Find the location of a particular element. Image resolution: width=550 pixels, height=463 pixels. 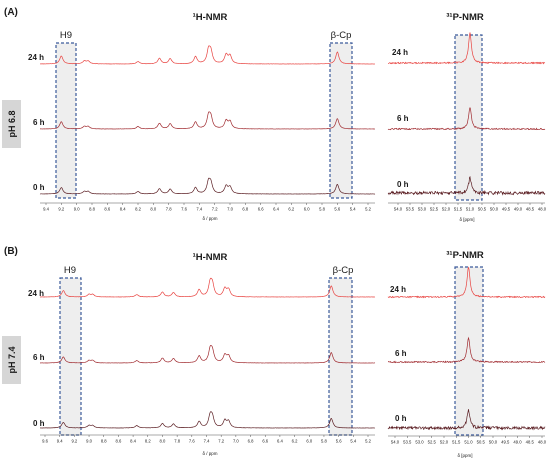

spectrum-2-0h is located at coordinates (207, 420).